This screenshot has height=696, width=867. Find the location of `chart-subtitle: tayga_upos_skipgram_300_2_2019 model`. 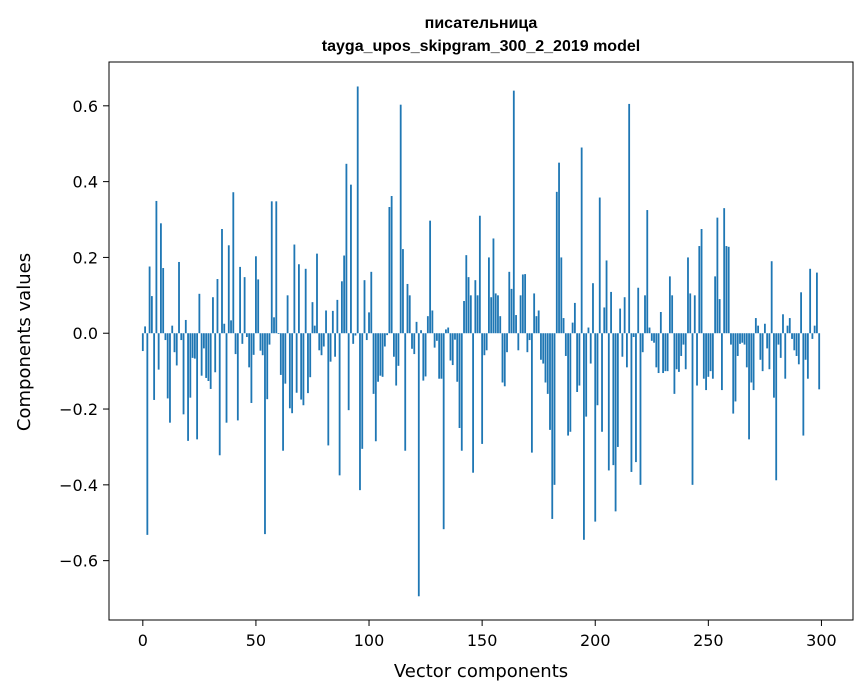

chart-subtitle: tayga_upos_skipgram_300_2_2019 model is located at coordinates (481, 46).